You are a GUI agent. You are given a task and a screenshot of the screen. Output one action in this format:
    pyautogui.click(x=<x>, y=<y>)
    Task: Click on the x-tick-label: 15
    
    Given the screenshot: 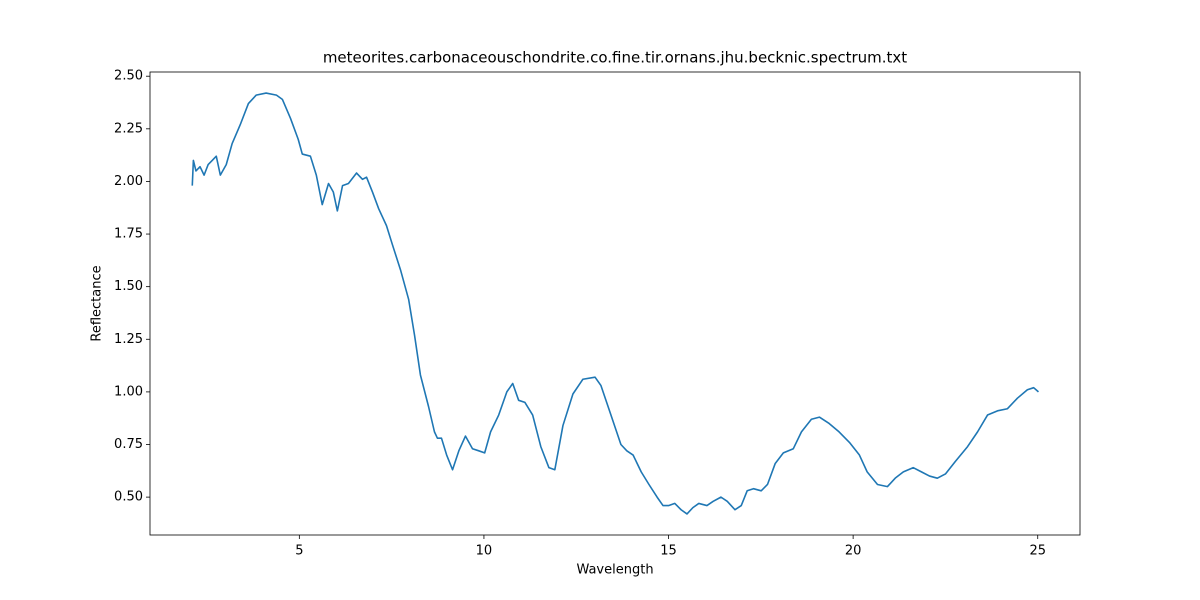 What is the action you would take?
    pyautogui.click(x=668, y=551)
    